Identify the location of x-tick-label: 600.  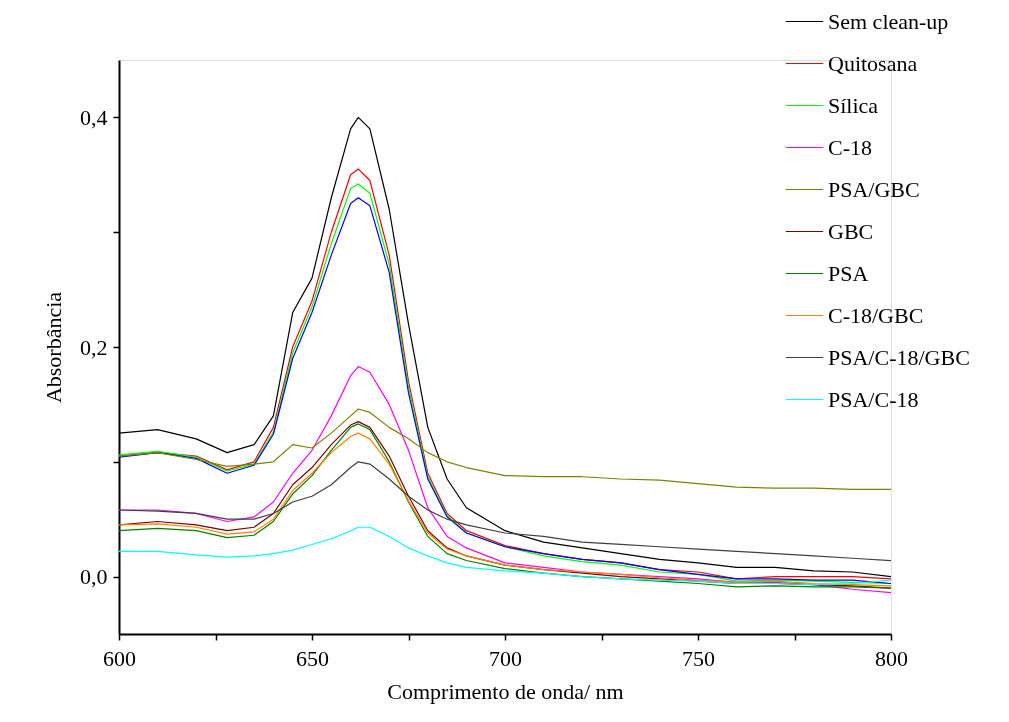
(119, 658).